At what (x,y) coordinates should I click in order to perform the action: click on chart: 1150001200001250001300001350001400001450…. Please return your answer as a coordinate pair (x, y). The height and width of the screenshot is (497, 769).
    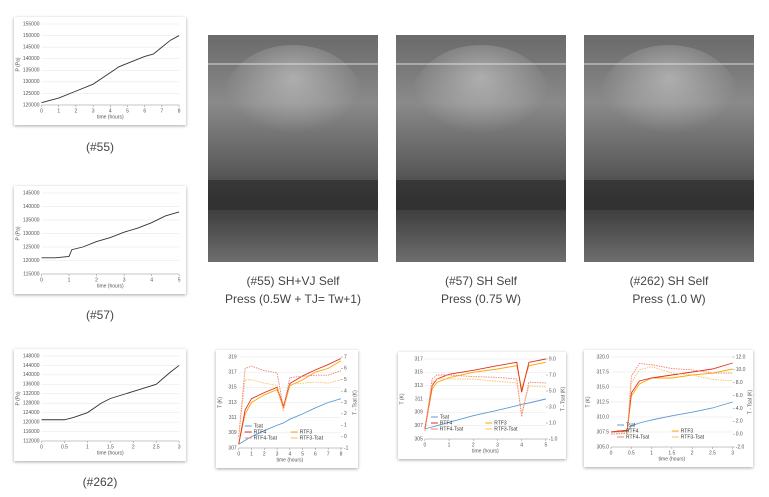
    Looking at the image, I should click on (100, 240).